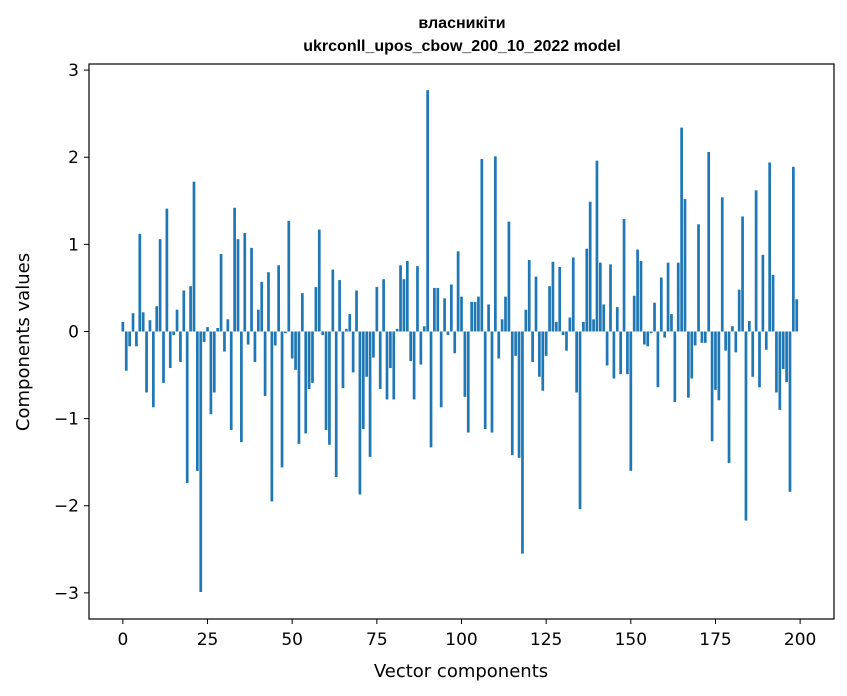  Describe the element at coordinates (461, 671) in the screenshot. I see `x-axis-label: Vector components` at that location.